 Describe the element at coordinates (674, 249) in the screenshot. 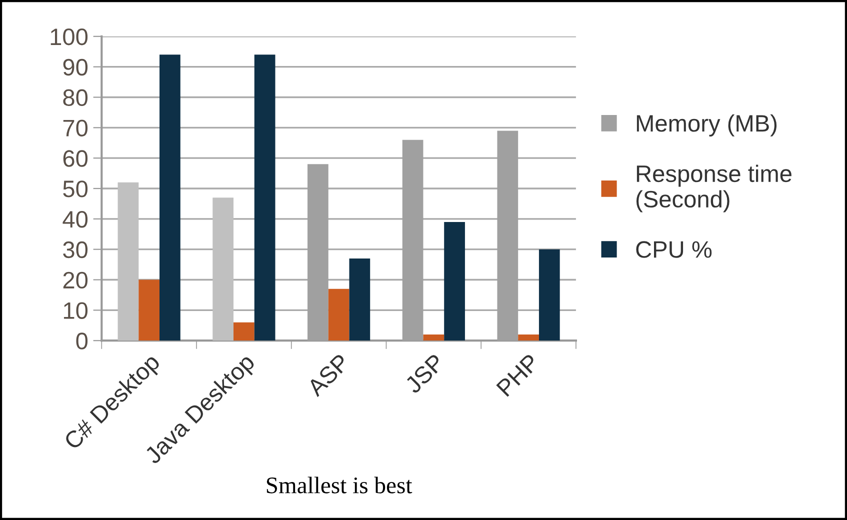

I see `legend-label: CPU %` at that location.